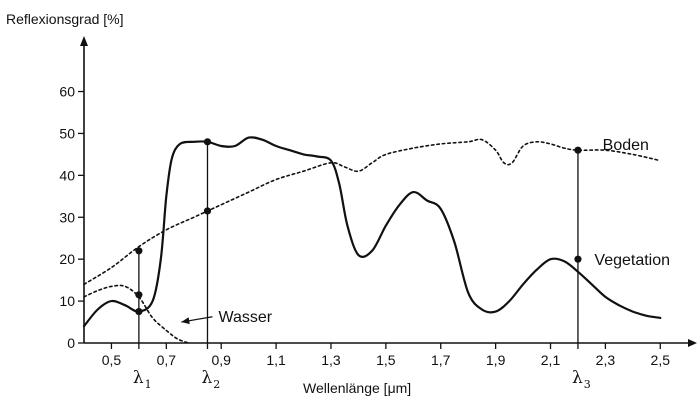 The image size is (700, 407). I want to click on x-tick-label: 0,9, so click(221, 360).